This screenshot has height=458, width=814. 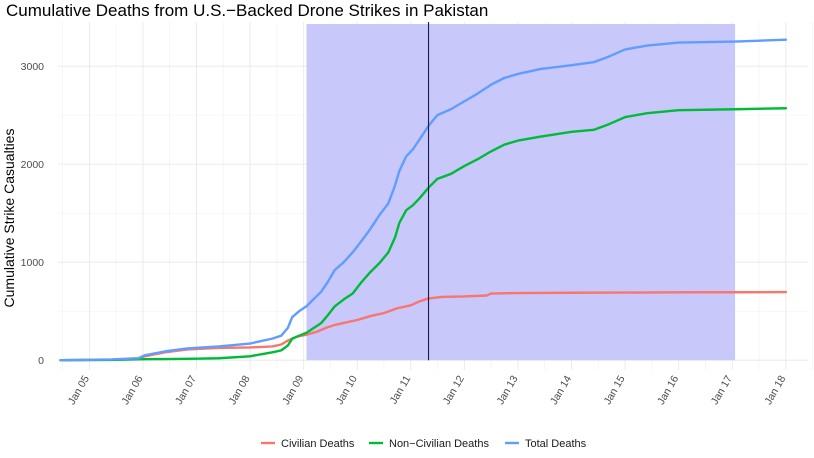 I want to click on x-tick-label: Jan 18, so click(x=775, y=389).